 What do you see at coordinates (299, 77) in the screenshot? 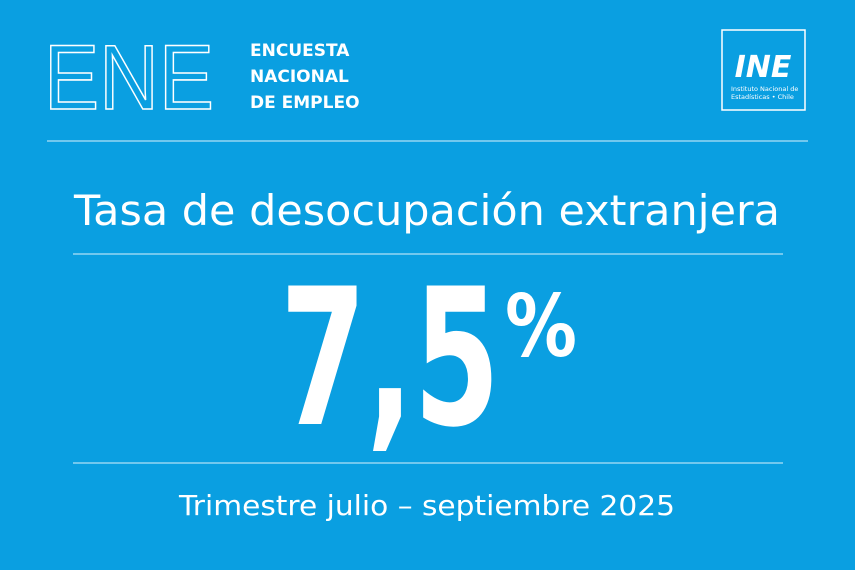
I see `survey-name-line: NACIONAL` at bounding box center [299, 77].